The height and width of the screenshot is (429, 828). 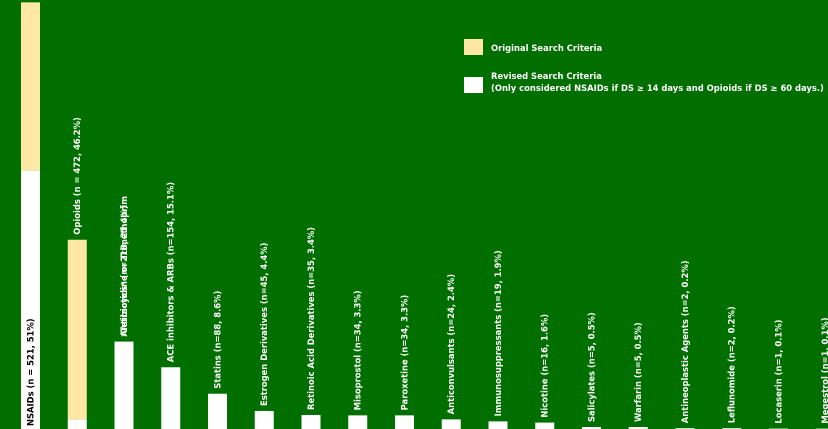 I want to click on category-label: Nicotine (n=16, 1.6%), so click(x=545, y=366).